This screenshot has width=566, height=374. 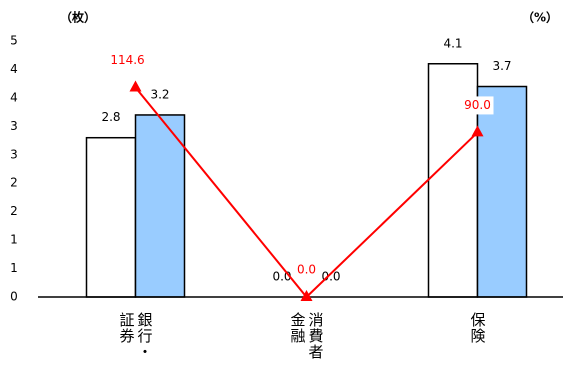 I want to click on label-bg, so click(x=477, y=105).